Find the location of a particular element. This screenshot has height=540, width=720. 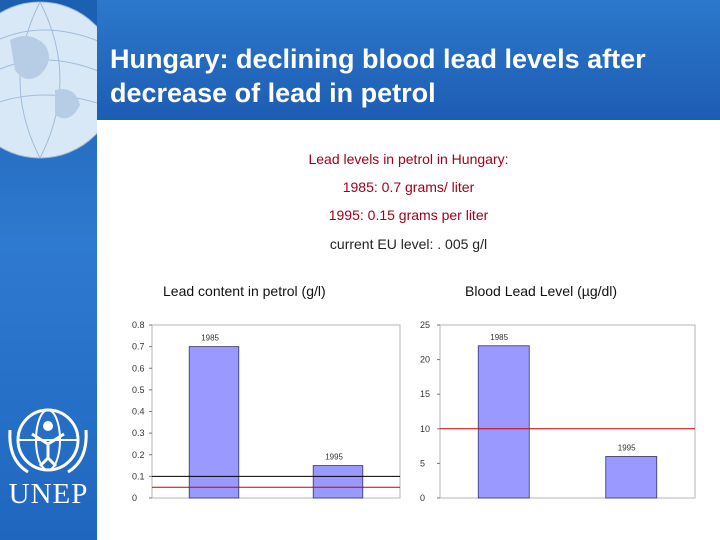

info-line-eu-level: current EU level: . 005 g/l is located at coordinates (408, 244).